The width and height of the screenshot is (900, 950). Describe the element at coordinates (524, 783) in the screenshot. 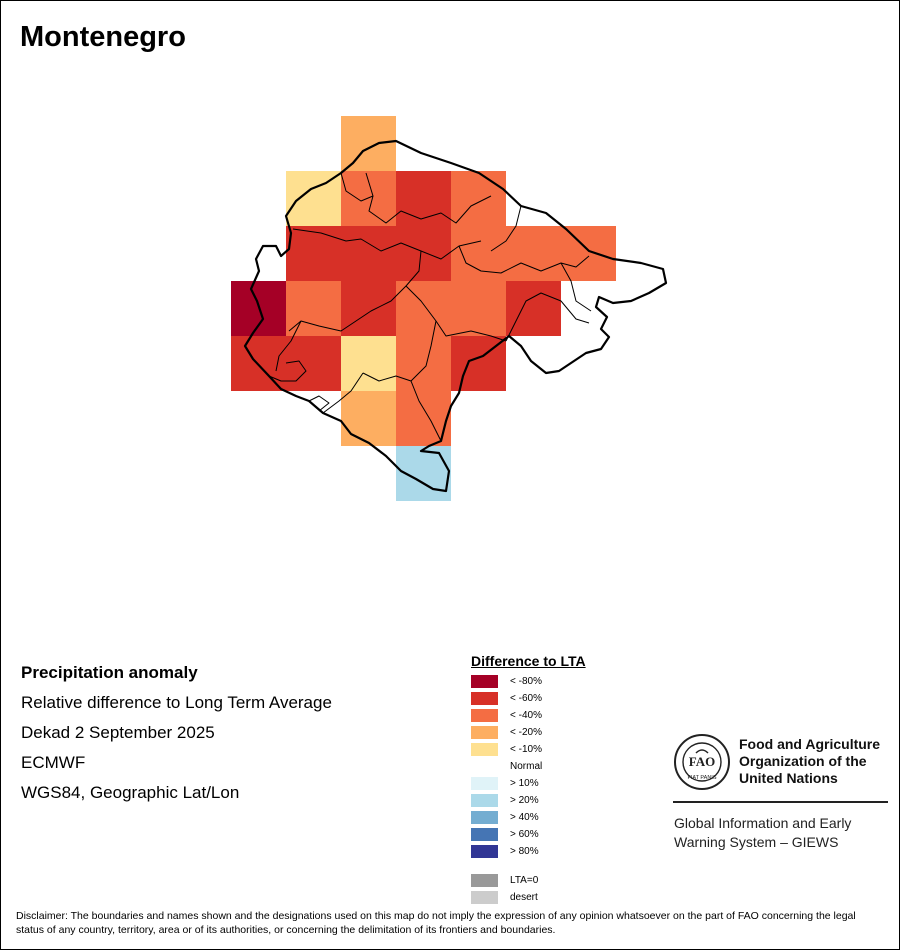

I see `legend-label: > 10%` at that location.